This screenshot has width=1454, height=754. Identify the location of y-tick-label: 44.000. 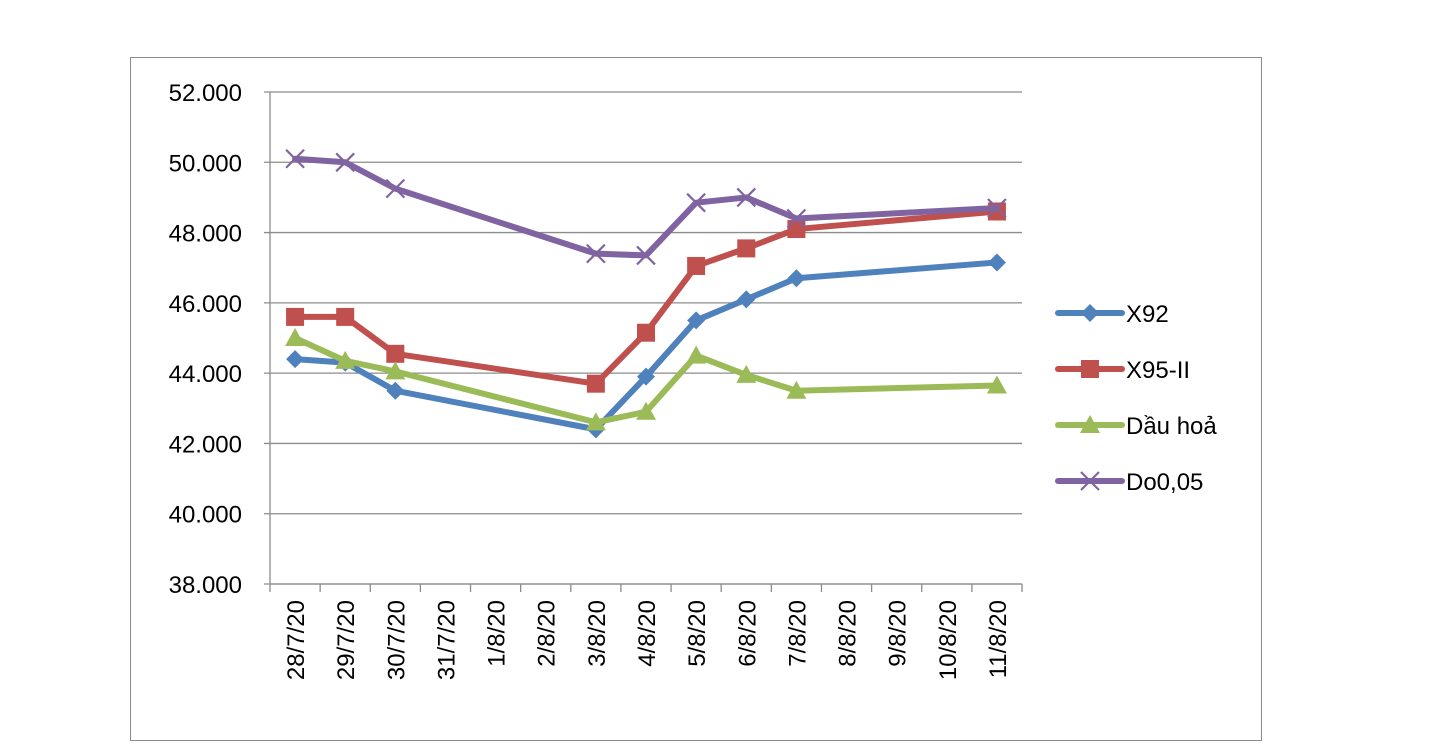
(205, 374).